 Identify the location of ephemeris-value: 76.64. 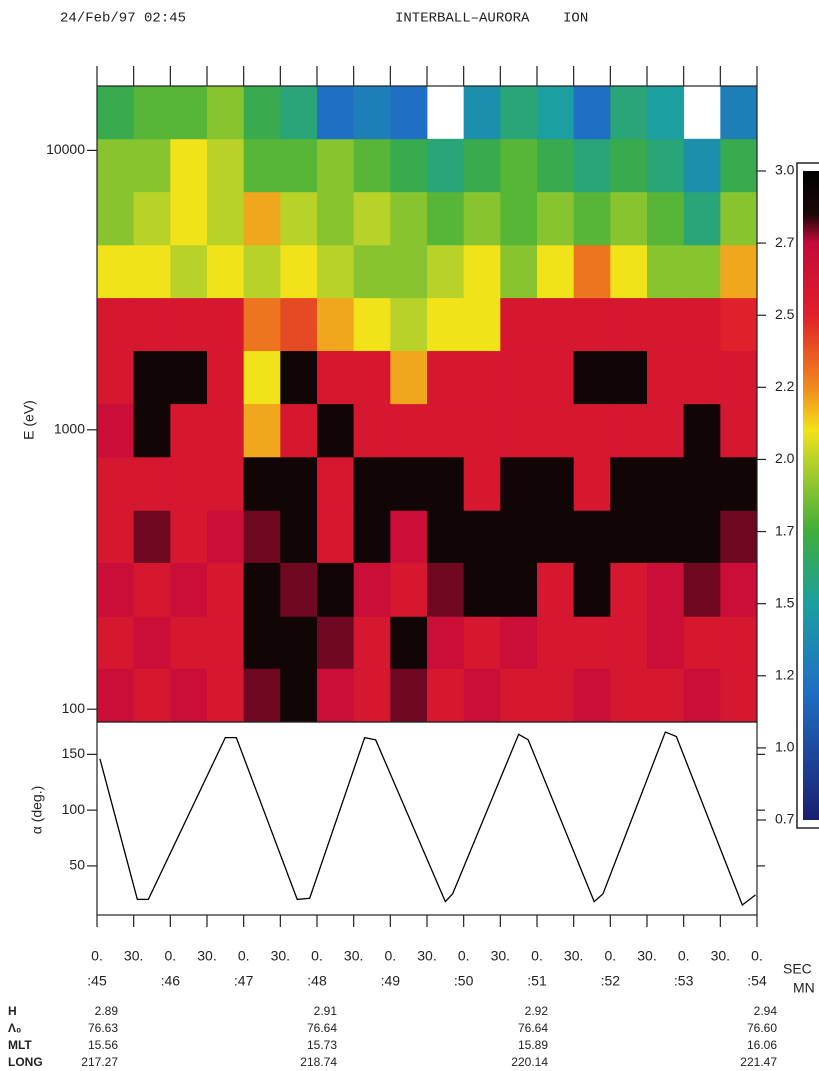
(533, 1028).